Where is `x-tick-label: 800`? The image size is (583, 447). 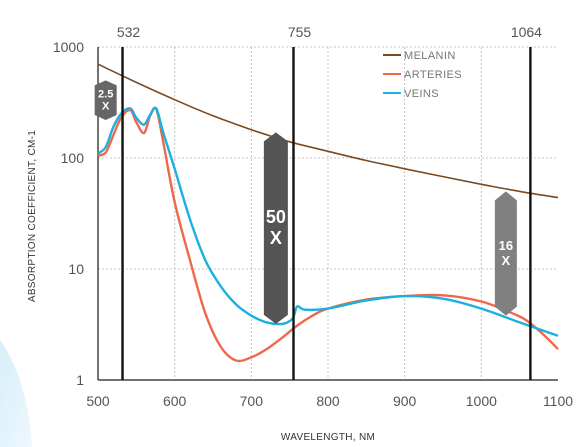 x-tick-label: 800 is located at coordinates (328, 401).